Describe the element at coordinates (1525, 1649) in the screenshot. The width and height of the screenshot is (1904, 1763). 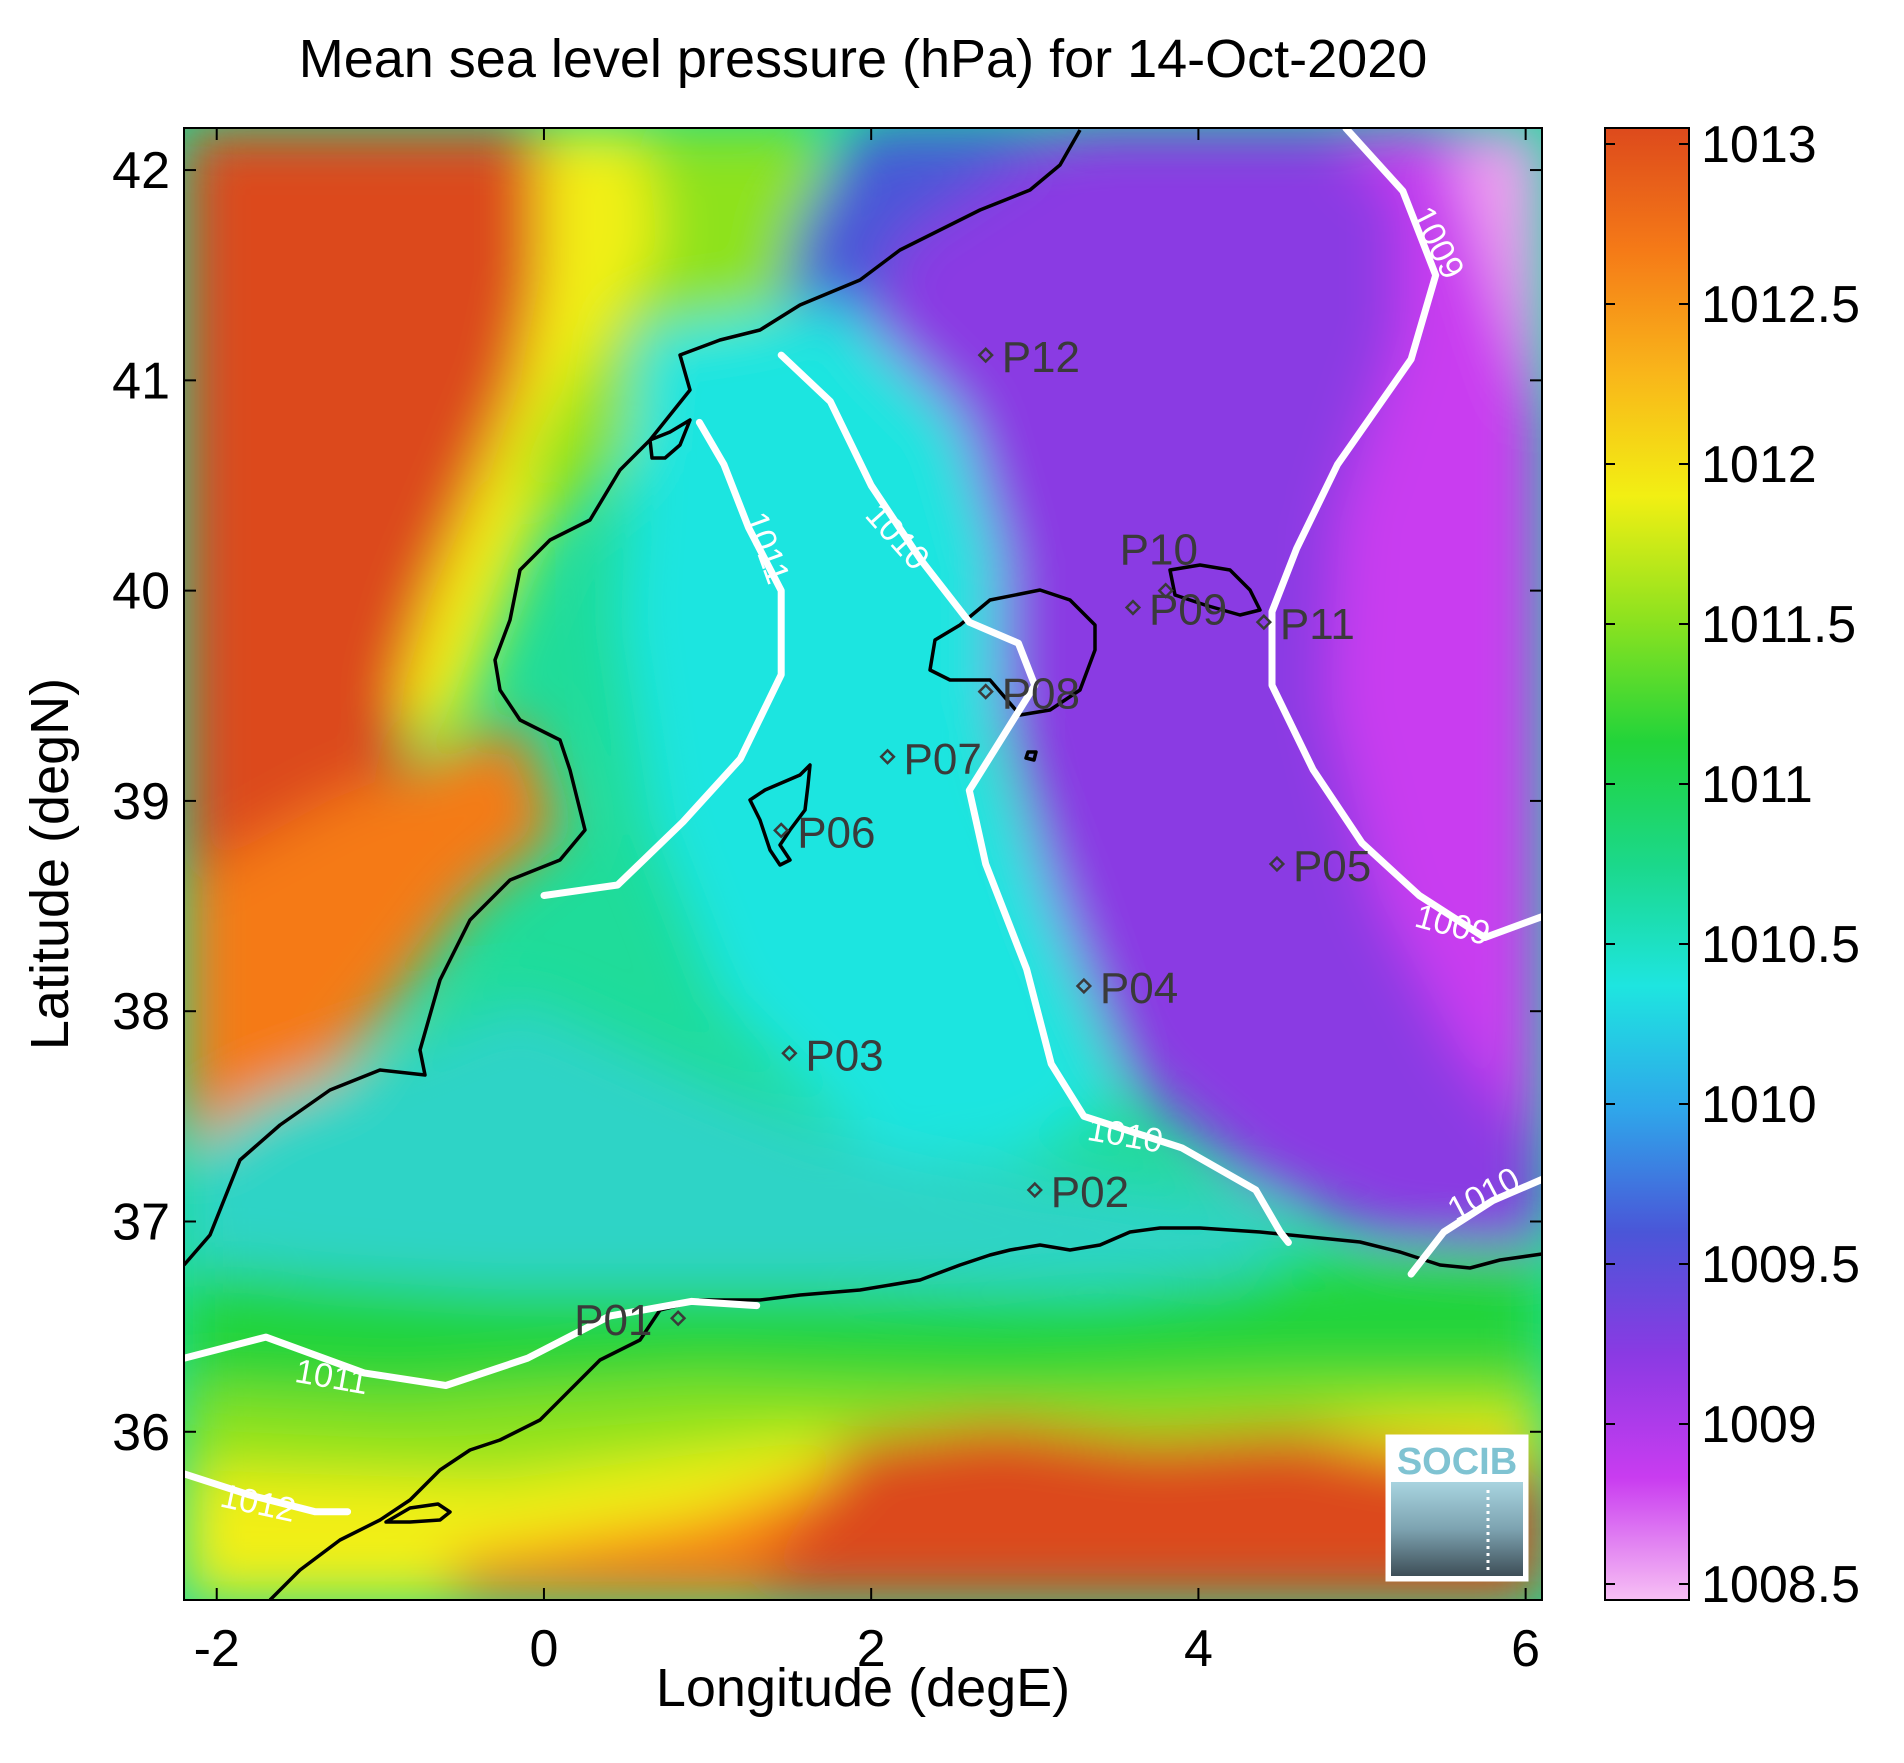
I see `x-tick-label: 6` at that location.